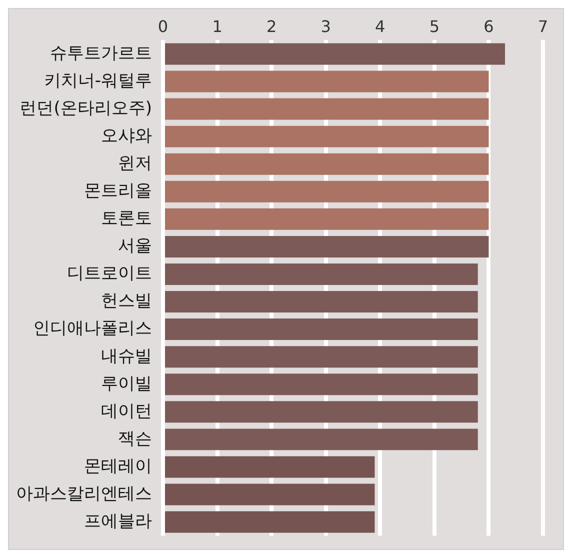 The image size is (574, 560). I want to click on y-tick-label: 슈투트가르트, so click(101, 53).